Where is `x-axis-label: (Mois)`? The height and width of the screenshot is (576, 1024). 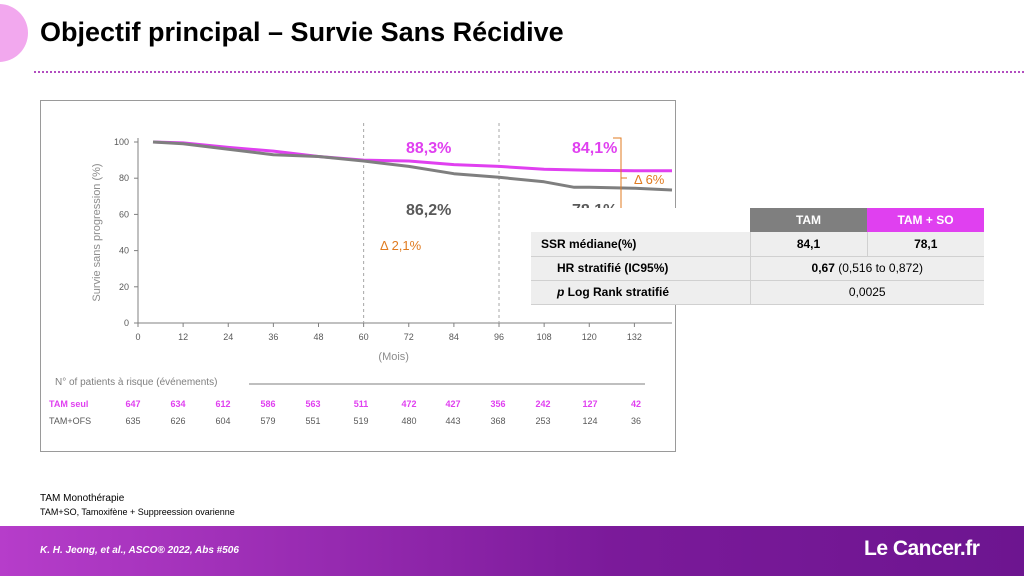
x-axis-label: (Mois) is located at coordinates (393, 357).